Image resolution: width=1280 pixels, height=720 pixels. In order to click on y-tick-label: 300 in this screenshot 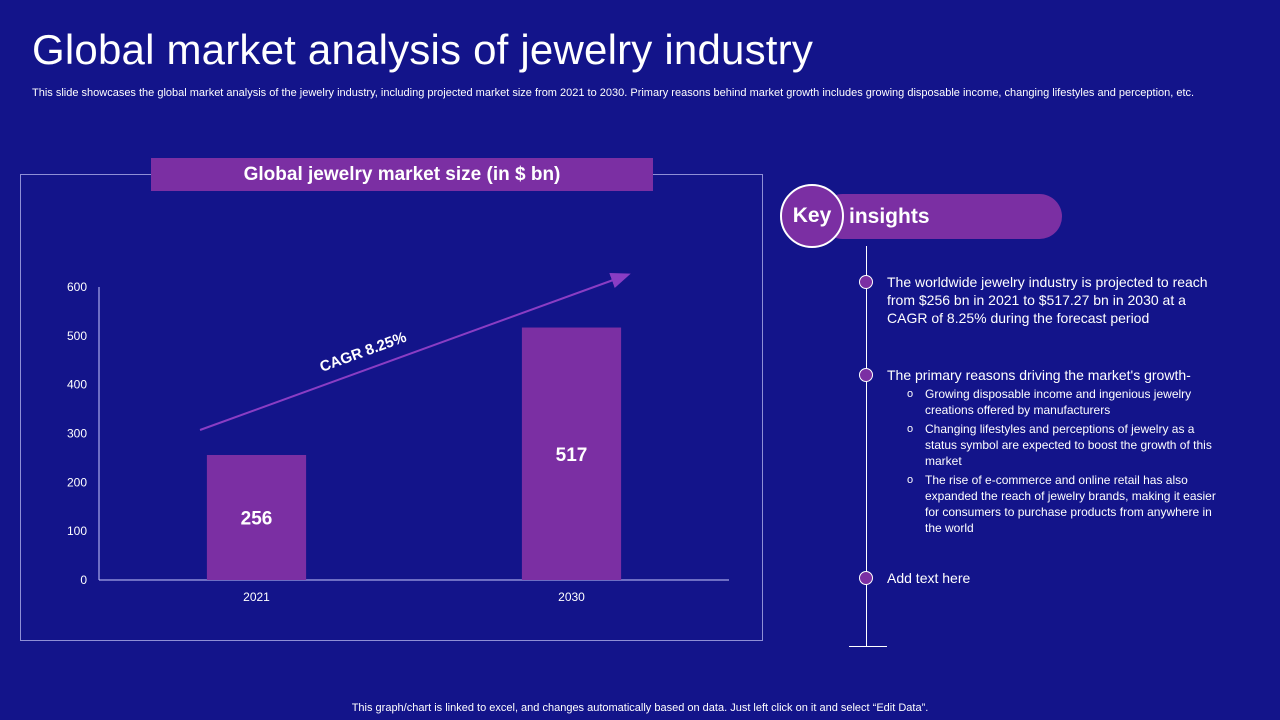, I will do `click(77, 434)`.